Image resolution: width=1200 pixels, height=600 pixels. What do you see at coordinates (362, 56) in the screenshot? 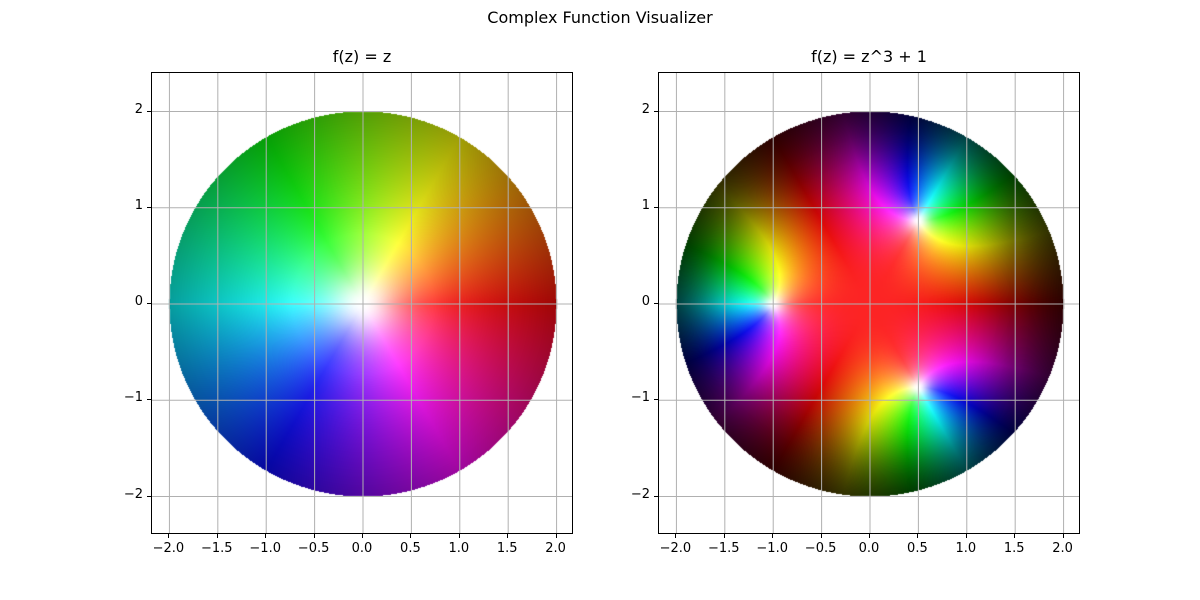
I see `subplot-title: f(z) = z` at bounding box center [362, 56].